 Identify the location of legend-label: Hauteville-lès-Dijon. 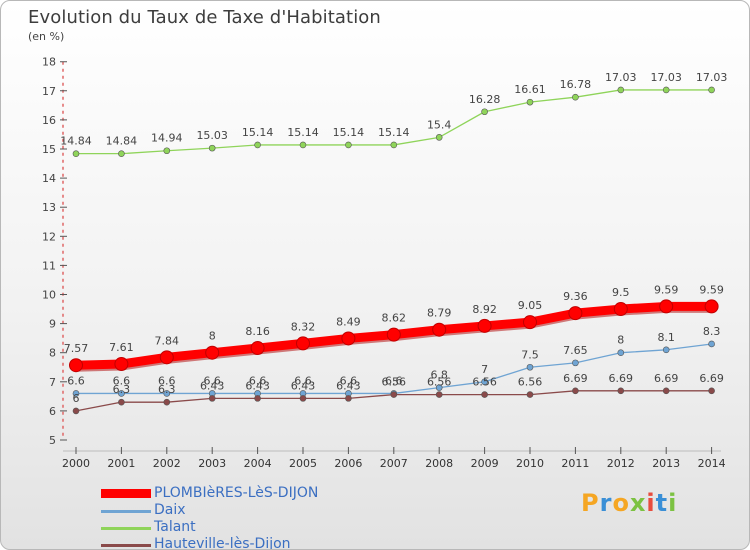
(222, 543).